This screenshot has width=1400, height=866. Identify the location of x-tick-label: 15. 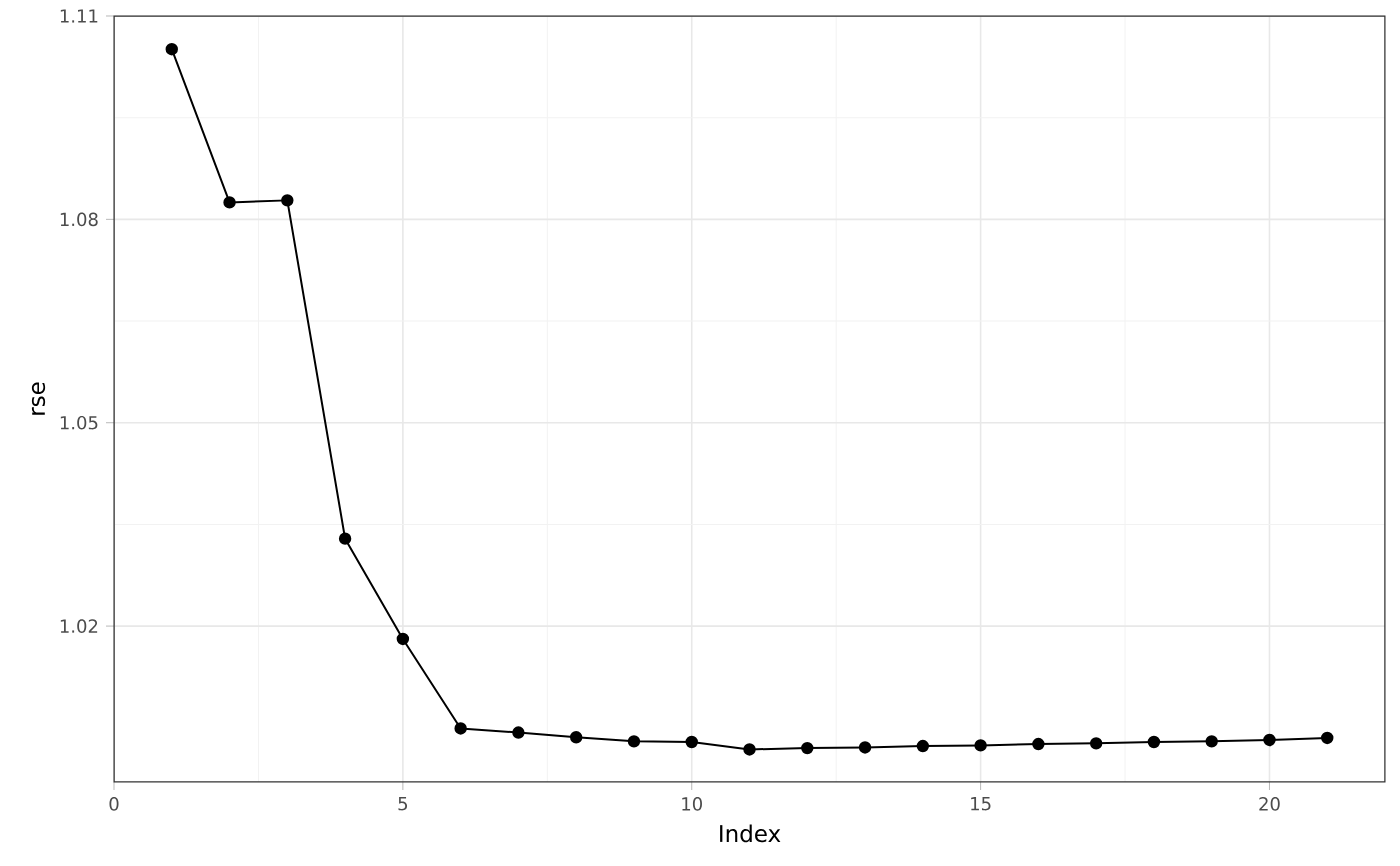
(981, 804).